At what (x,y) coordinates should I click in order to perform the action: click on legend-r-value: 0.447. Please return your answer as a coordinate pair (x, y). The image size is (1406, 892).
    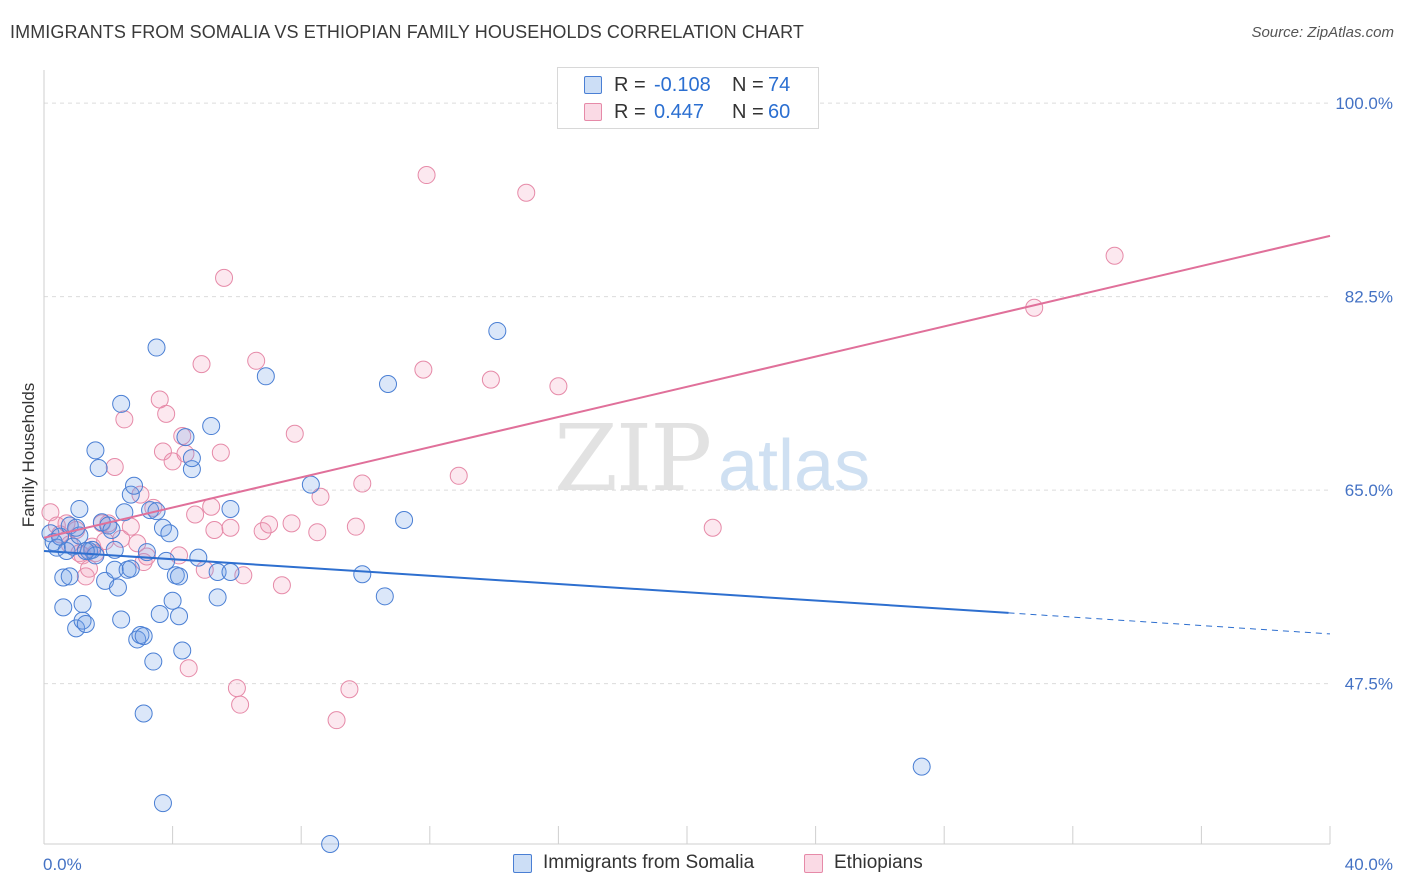
    Looking at the image, I should click on (679, 112).